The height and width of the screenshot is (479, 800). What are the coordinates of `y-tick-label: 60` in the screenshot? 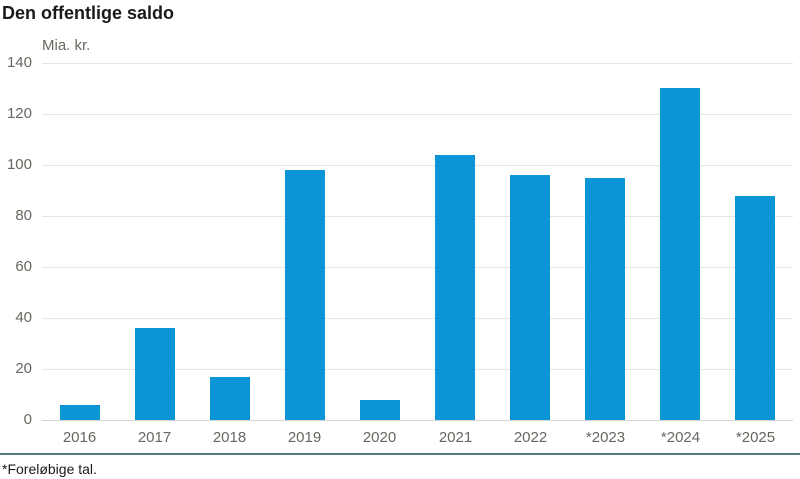 It's located at (23, 266).